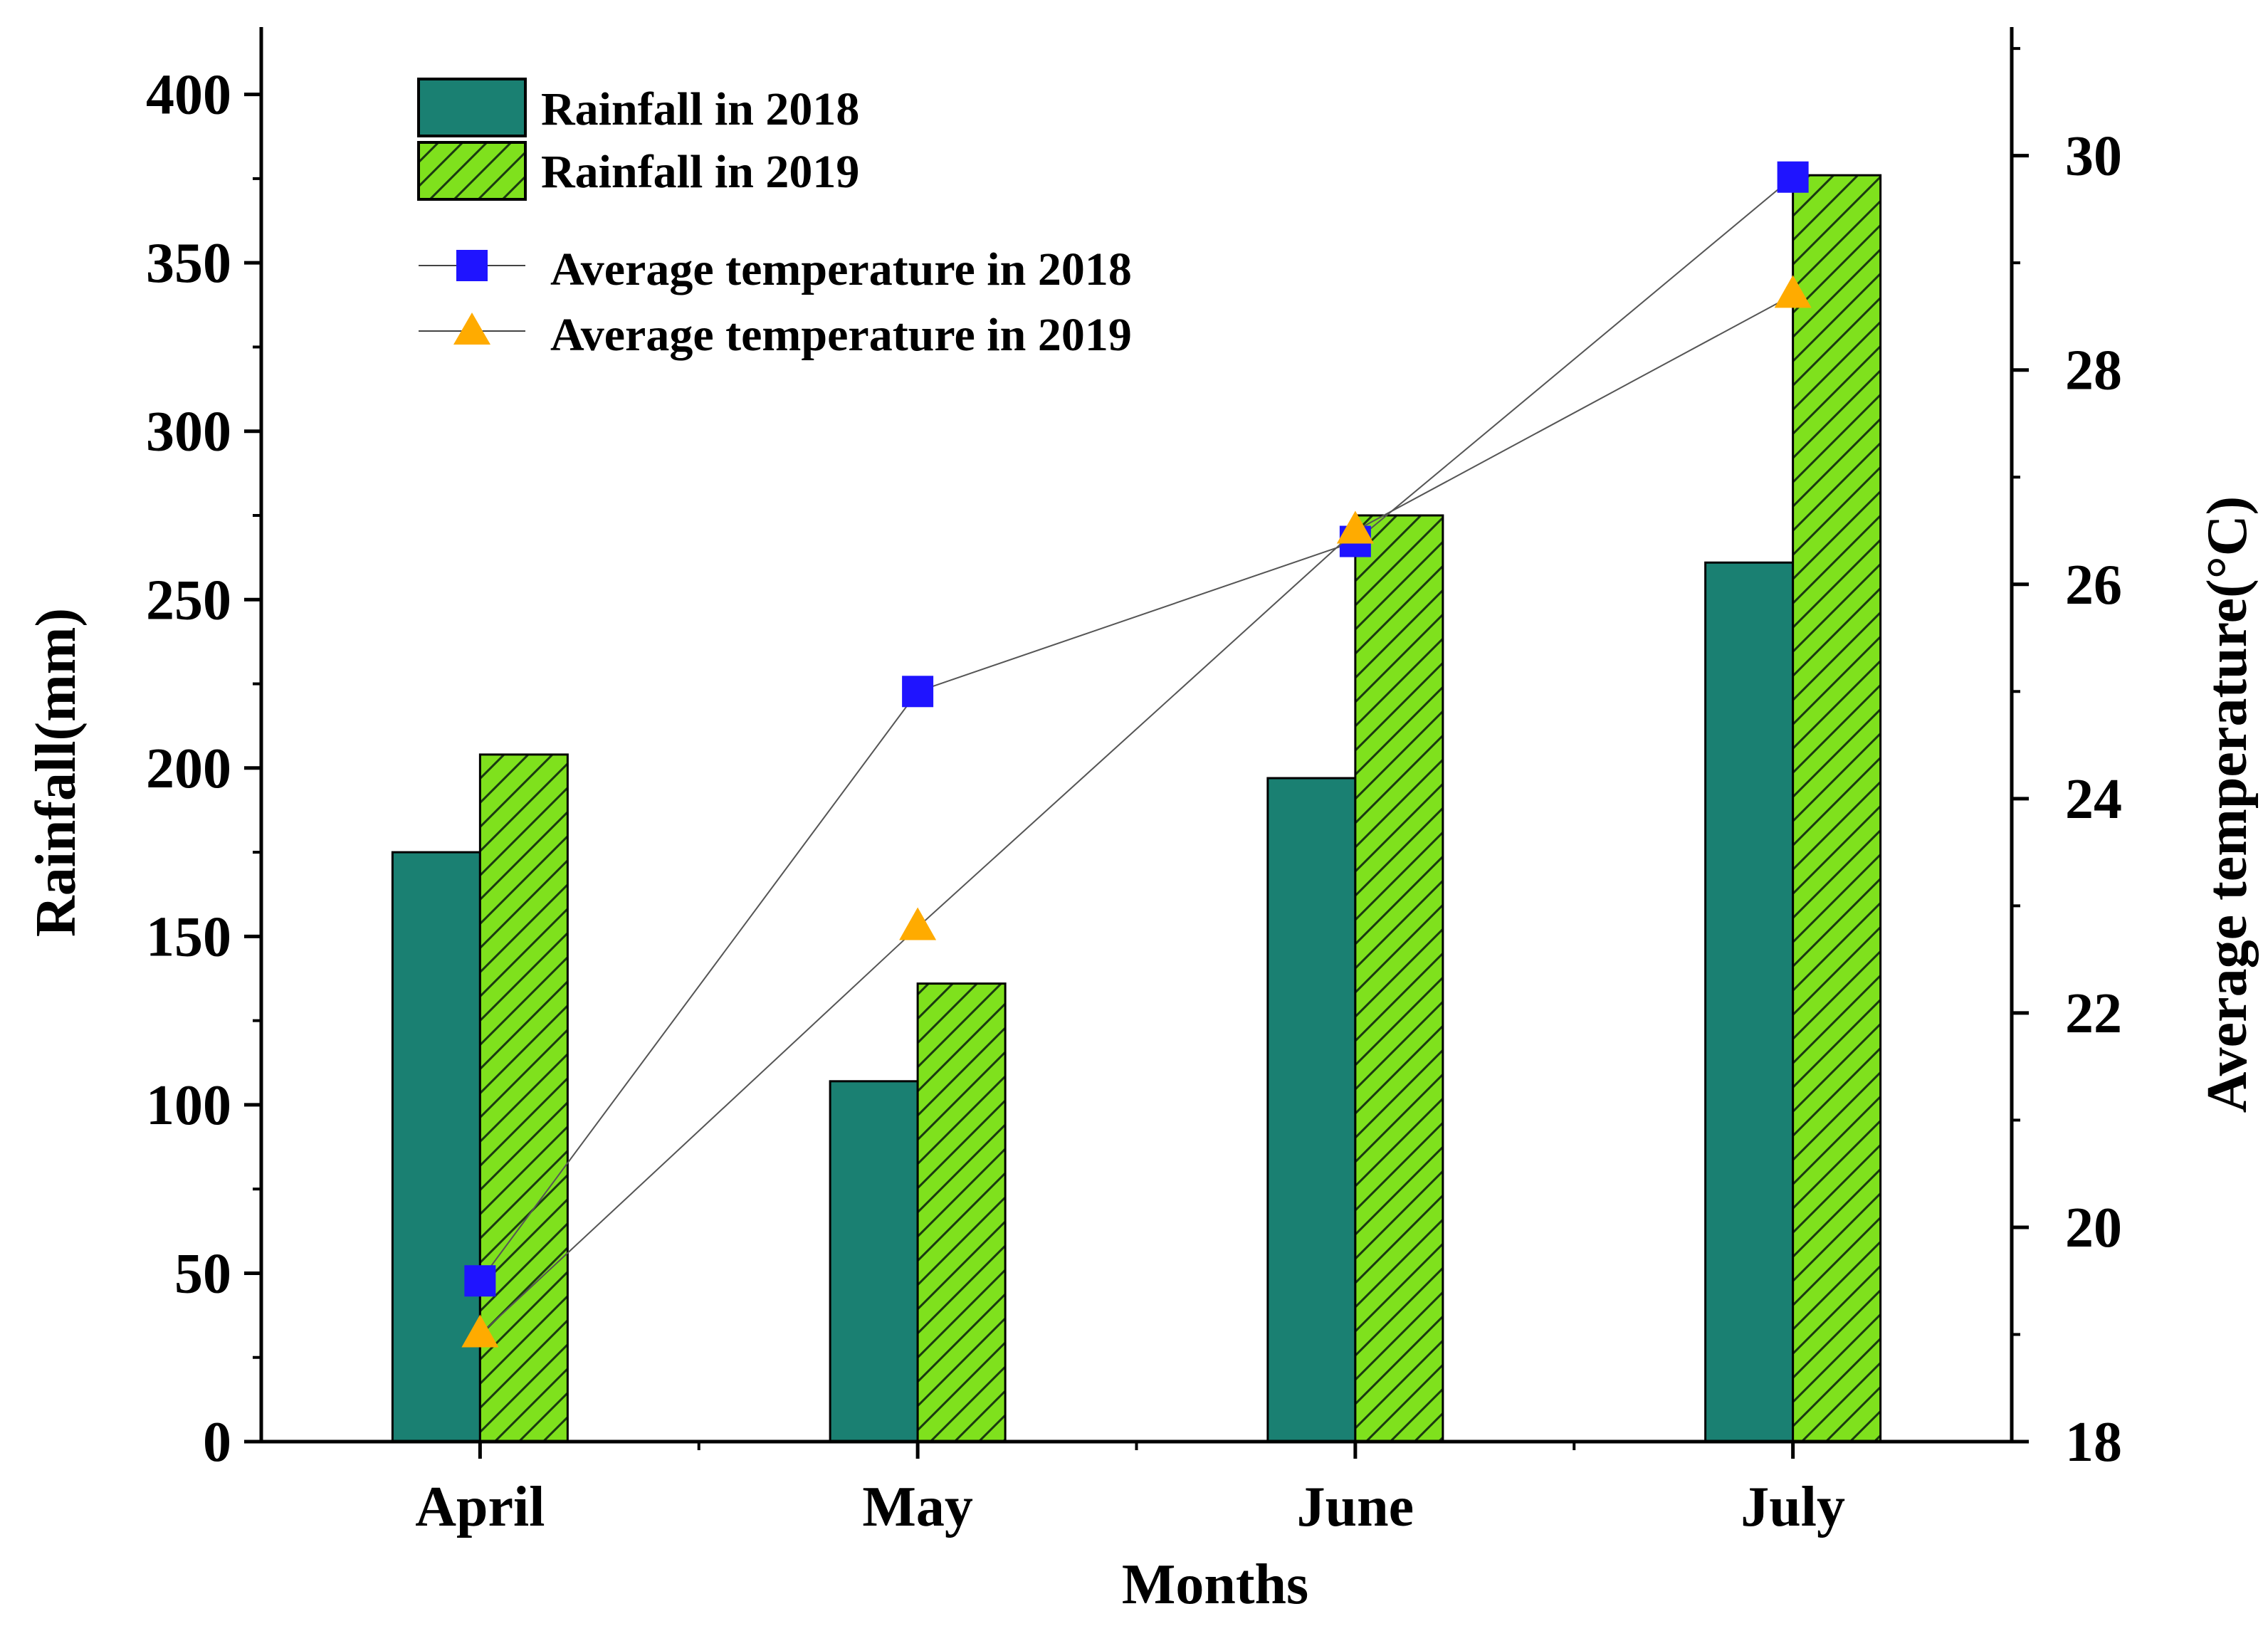 This screenshot has height=1631, width=2268. I want to click on right-tick-label: 18, so click(2093, 1442).